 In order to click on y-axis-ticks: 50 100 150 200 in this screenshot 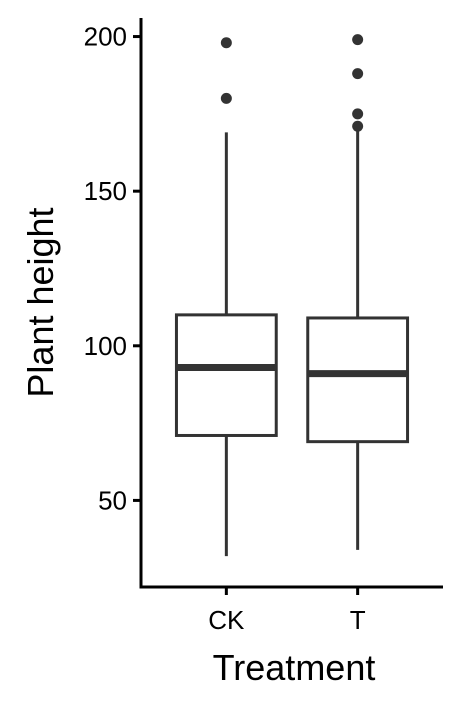, I will do `click(112, 268)`.